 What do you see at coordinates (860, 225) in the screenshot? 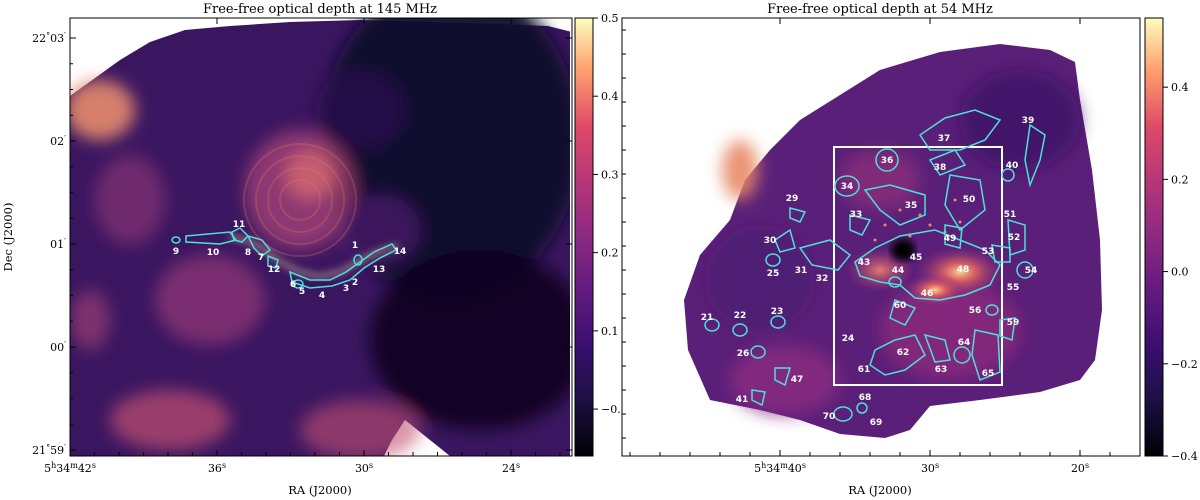
I see `region-33-contour` at bounding box center [860, 225].